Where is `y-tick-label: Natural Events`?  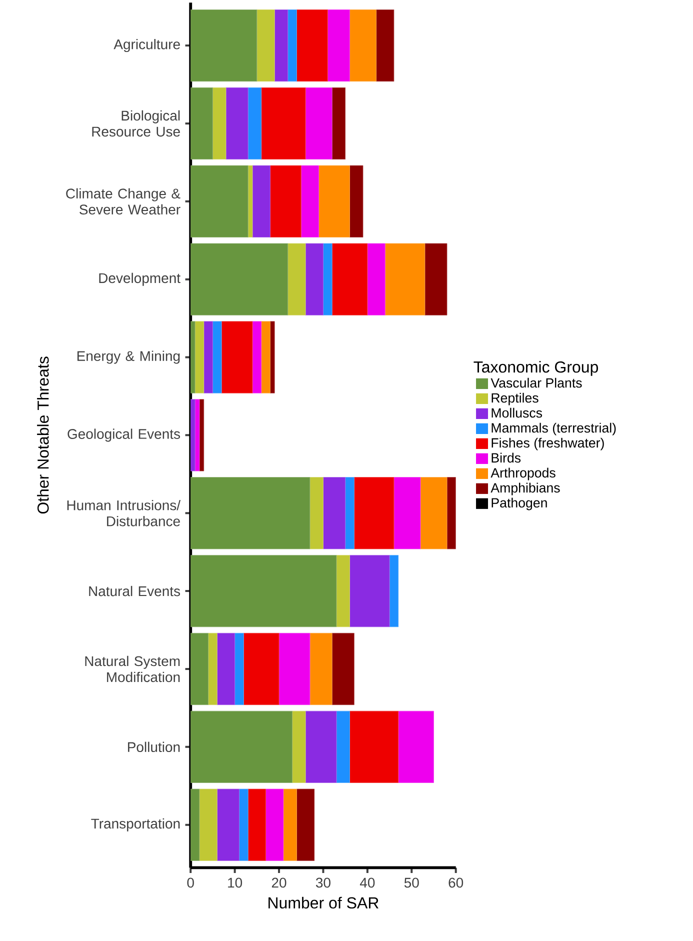 y-tick-label: Natural Events is located at coordinates (134, 591).